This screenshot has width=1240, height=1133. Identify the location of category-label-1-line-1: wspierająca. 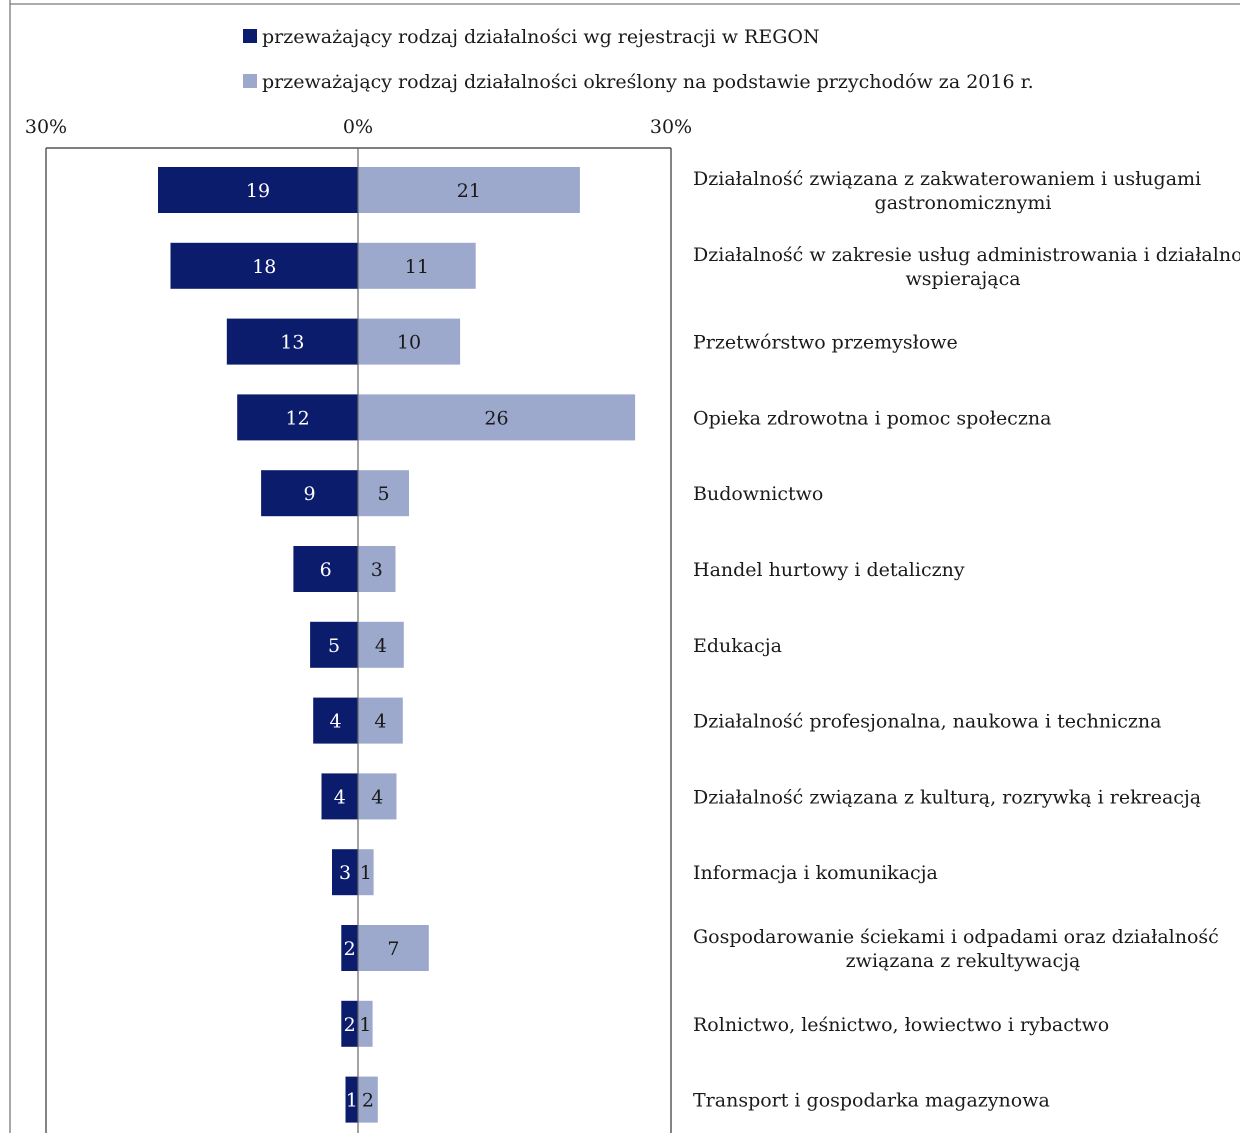
(962, 279).